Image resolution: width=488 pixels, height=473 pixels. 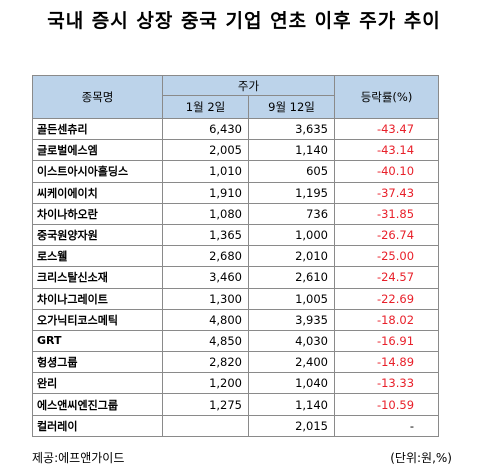 I want to click on cell-jan-price: 4,850, so click(x=205, y=341).